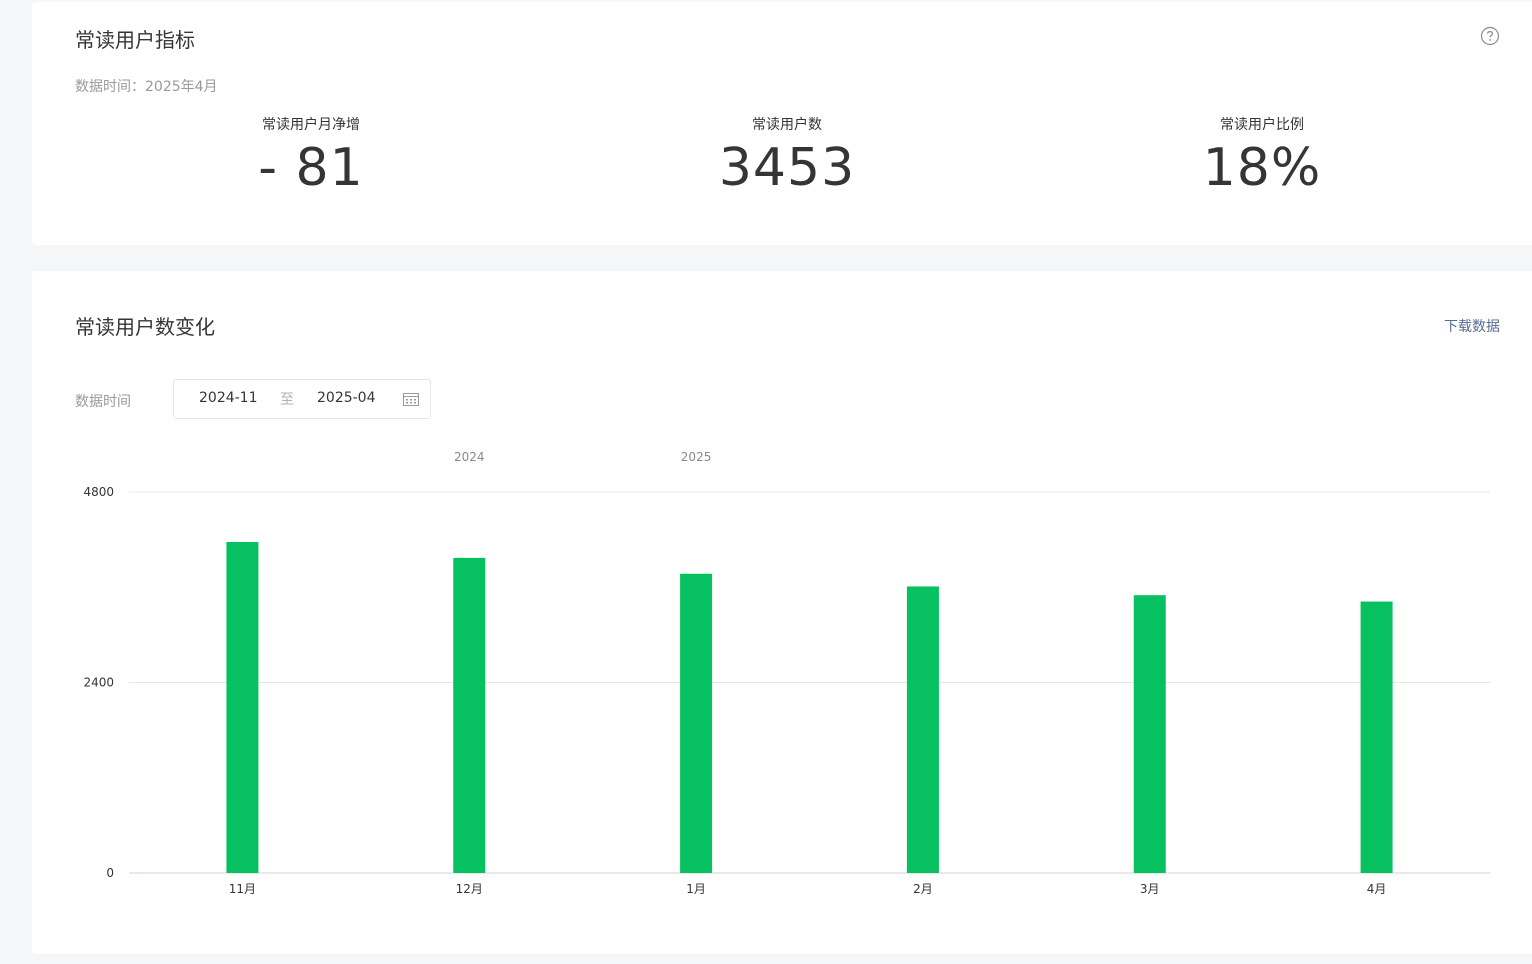  I want to click on y-tick-label: 2400, so click(98, 683).